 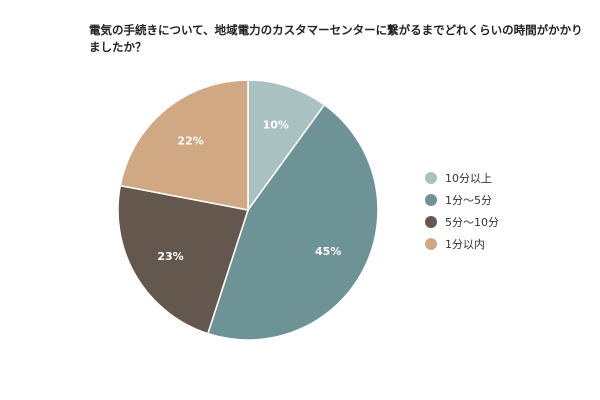 I want to click on slice-labels: 10% 45% 23% 22%, so click(x=249, y=190).